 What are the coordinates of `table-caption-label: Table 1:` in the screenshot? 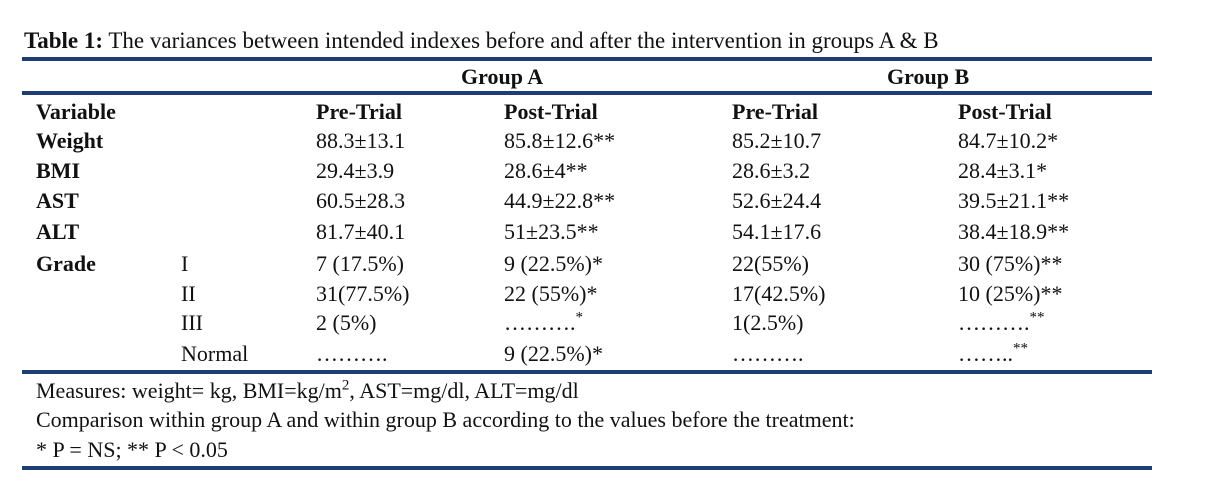 It's located at (64, 40).